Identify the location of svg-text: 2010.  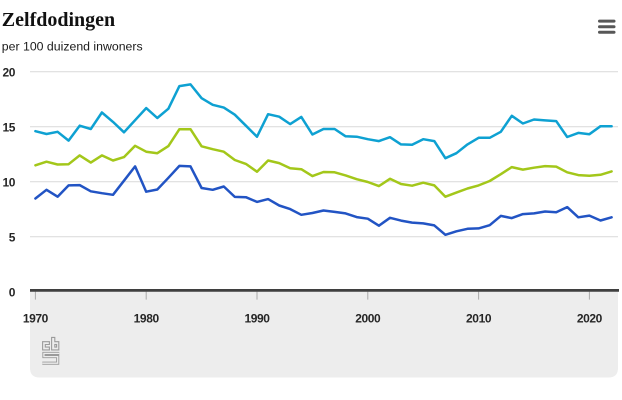
(479, 318).